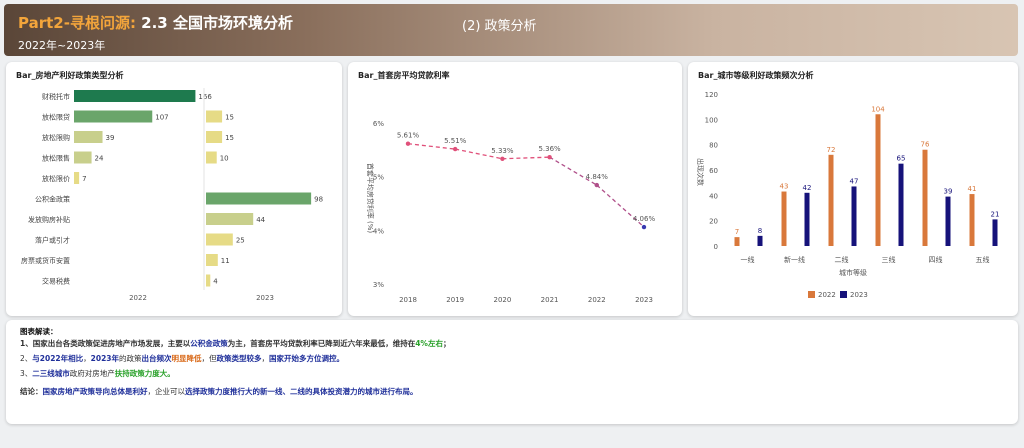  Describe the element at coordinates (831, 150) in the screenshot. I see `bar-value-label: 72` at that location.